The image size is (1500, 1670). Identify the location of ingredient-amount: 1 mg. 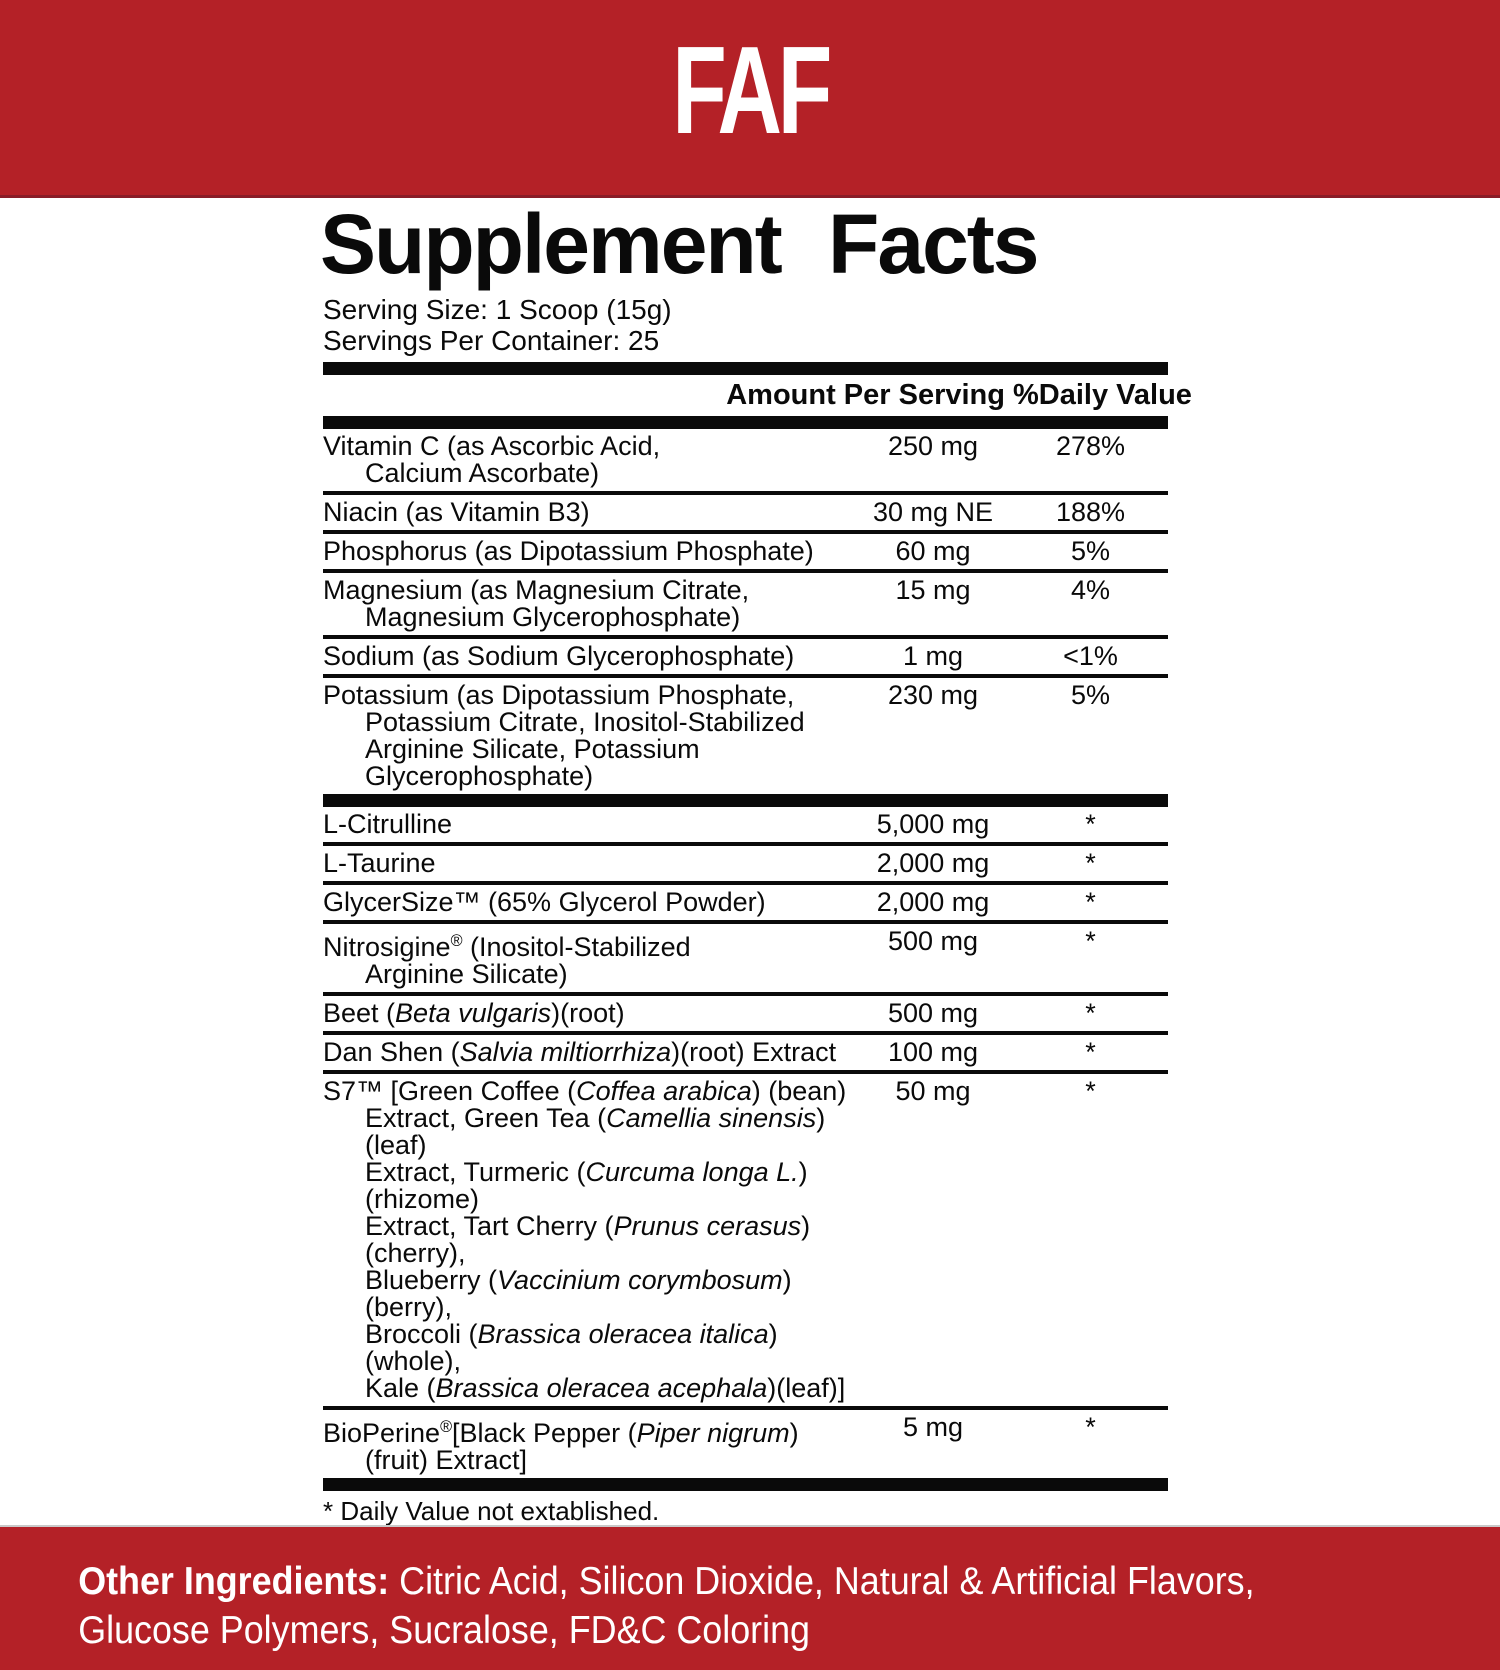
(933, 656).